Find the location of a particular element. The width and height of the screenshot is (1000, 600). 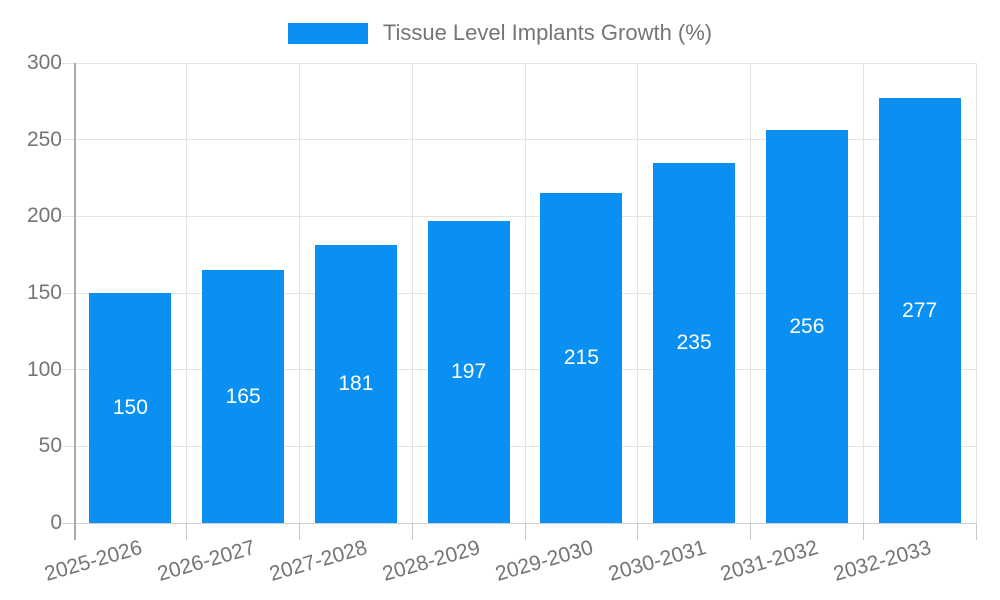

bar-2026-2027: 165 is located at coordinates (243, 396).